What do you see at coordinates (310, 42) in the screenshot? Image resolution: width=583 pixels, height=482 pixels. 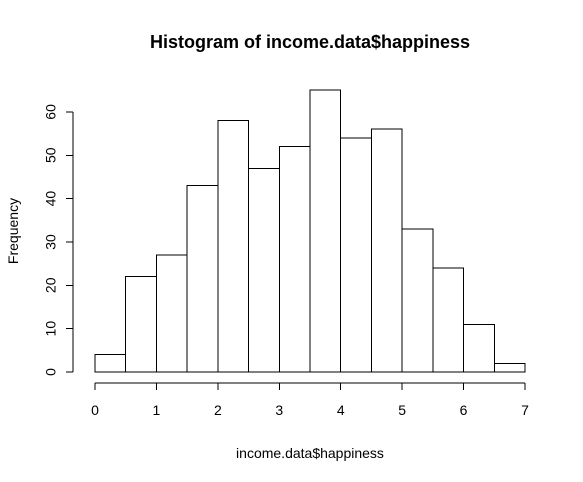 I see `chart-title: Histogram of income.data$happiness` at bounding box center [310, 42].